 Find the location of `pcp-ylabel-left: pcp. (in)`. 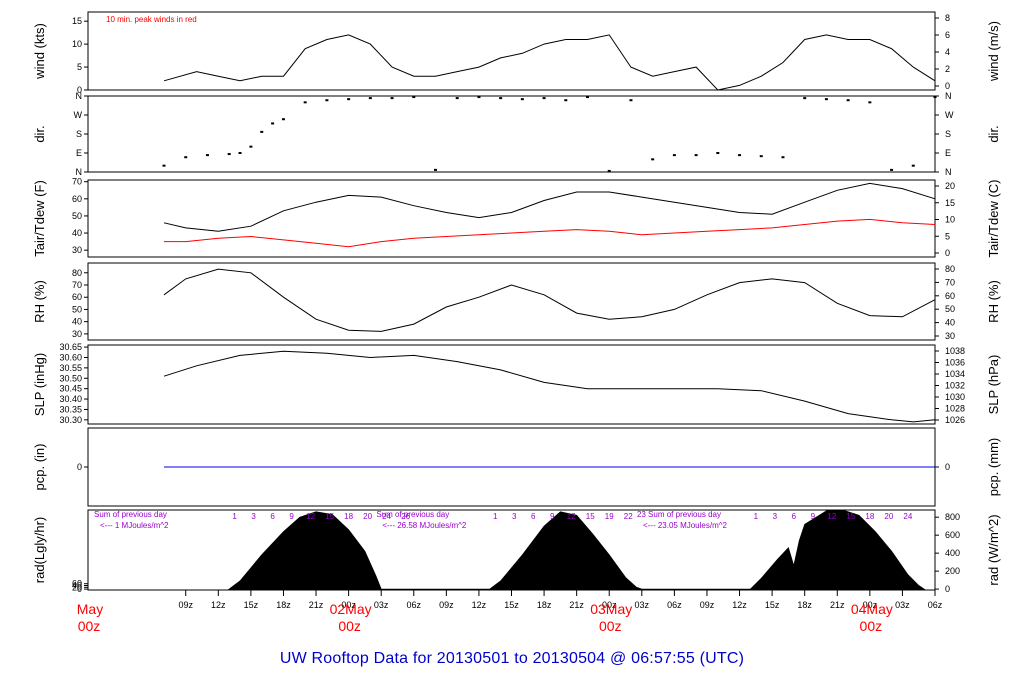

pcp-ylabel-left: pcp. (in) is located at coordinates (39, 467).